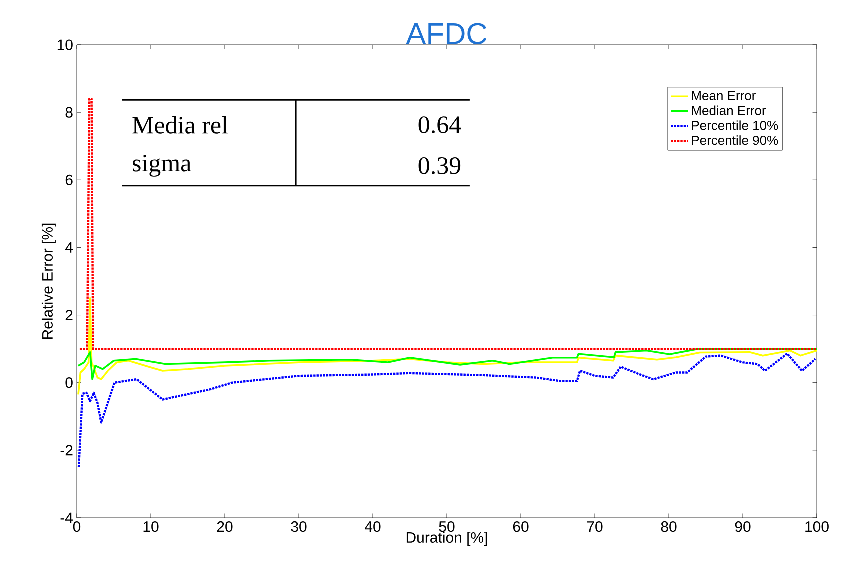 Image resolution: width=845 pixels, height=570 pixels. Describe the element at coordinates (162, 165) in the screenshot. I see `annotation: sigma` at that location.